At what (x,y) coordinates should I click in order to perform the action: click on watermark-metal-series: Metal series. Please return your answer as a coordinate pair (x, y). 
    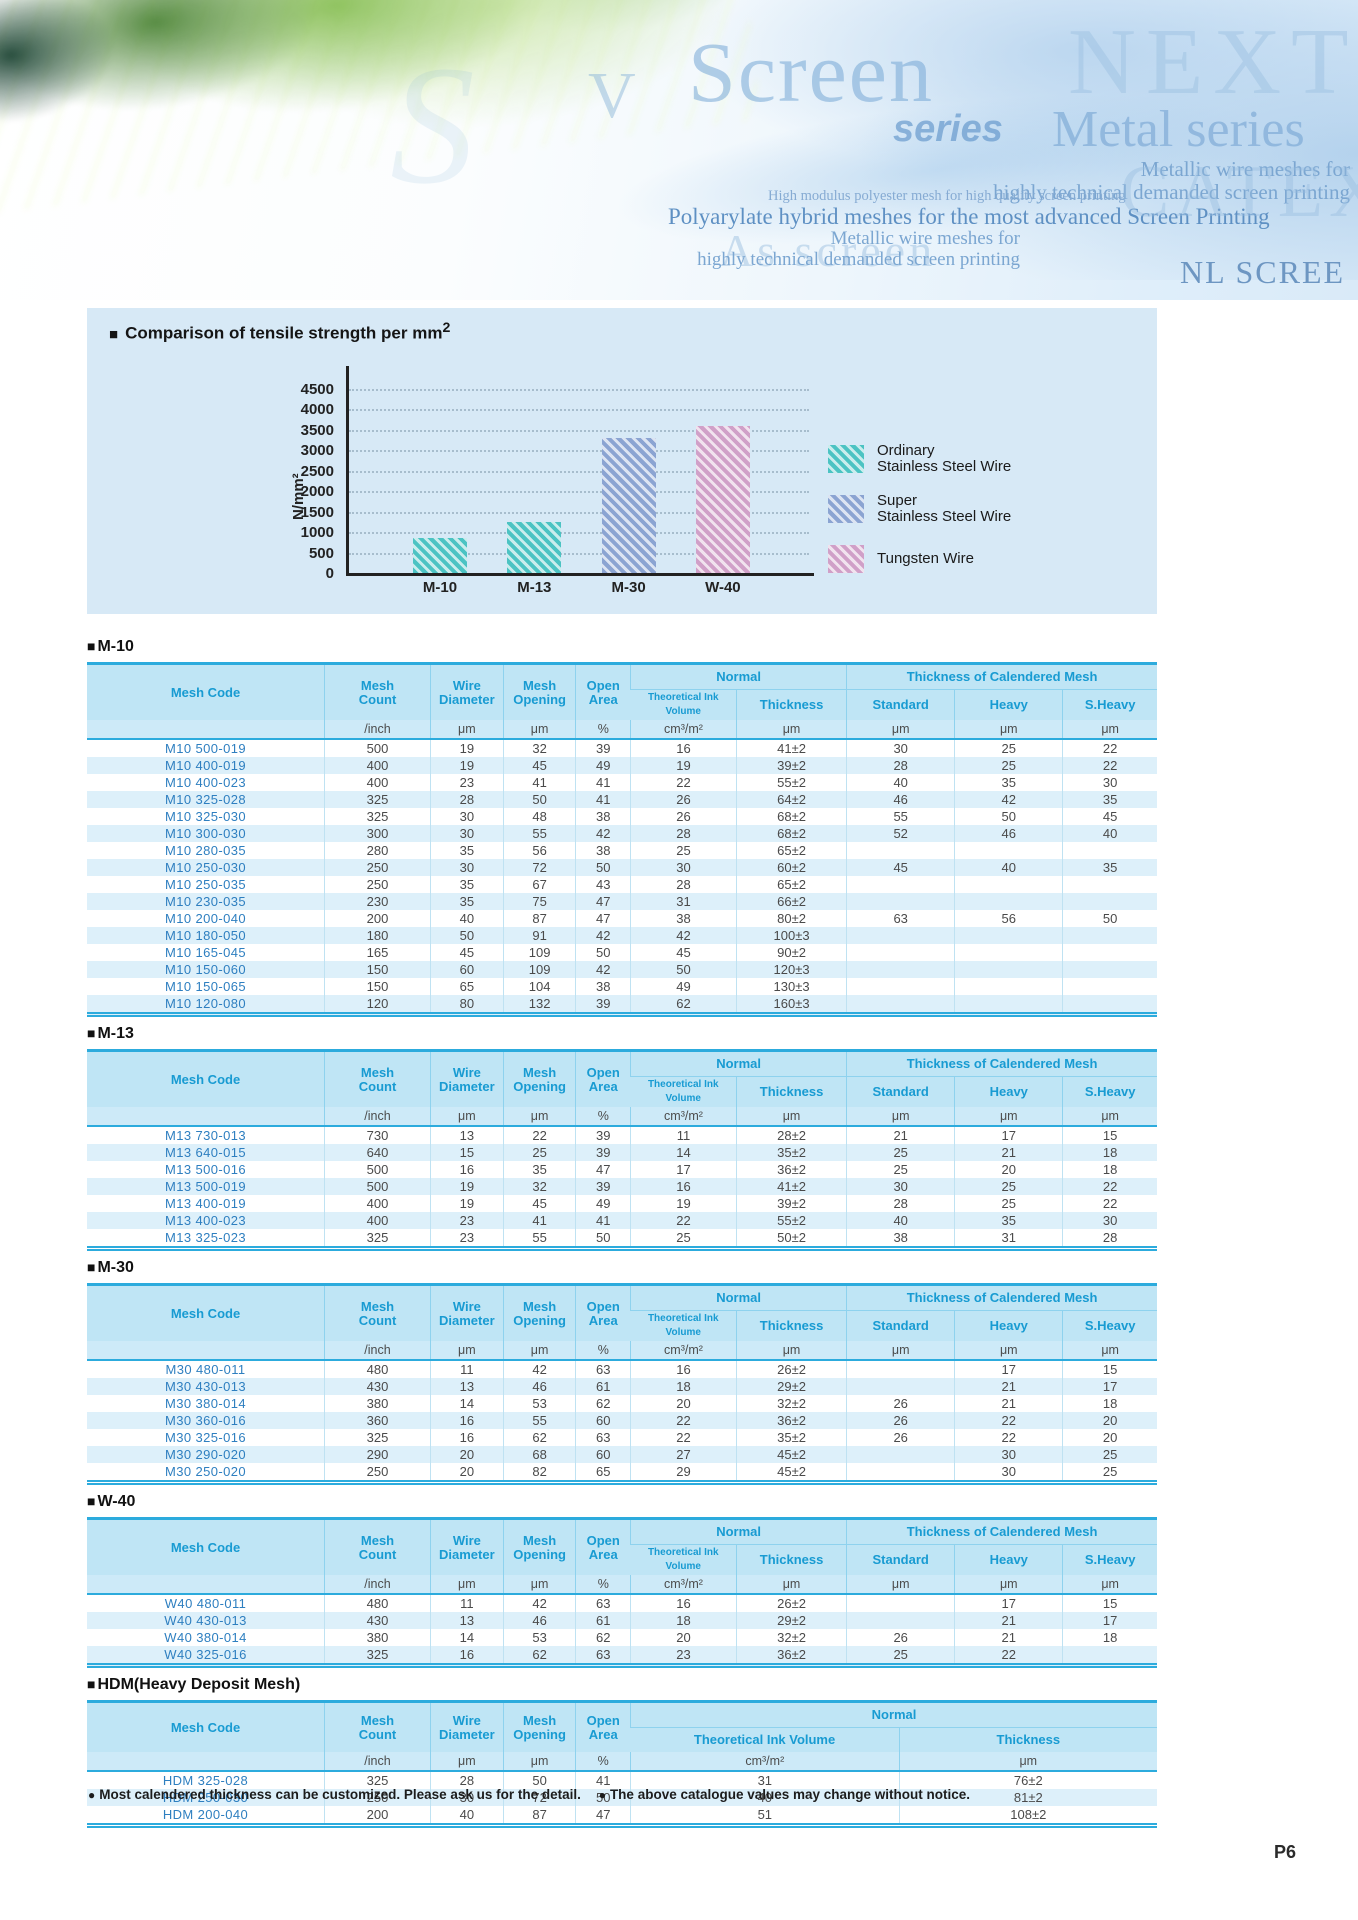
    Looking at the image, I should click on (1178, 129).